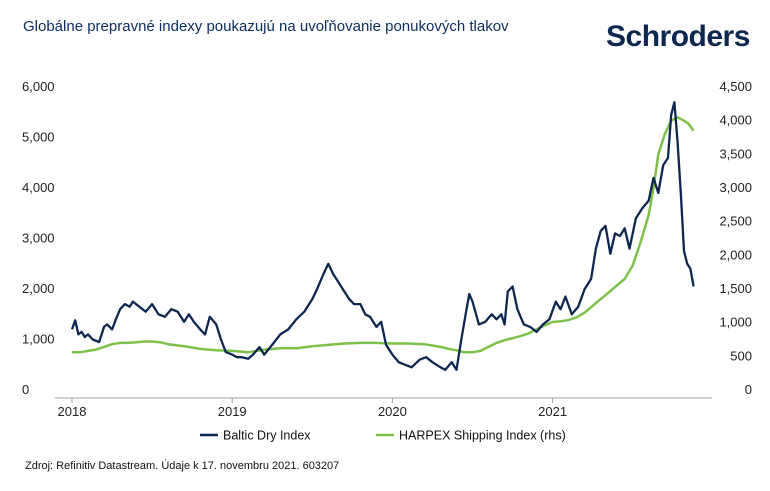 The width and height of the screenshot is (770, 491). What do you see at coordinates (72, 411) in the screenshot?
I see `x-tick-label: 2018` at bounding box center [72, 411].